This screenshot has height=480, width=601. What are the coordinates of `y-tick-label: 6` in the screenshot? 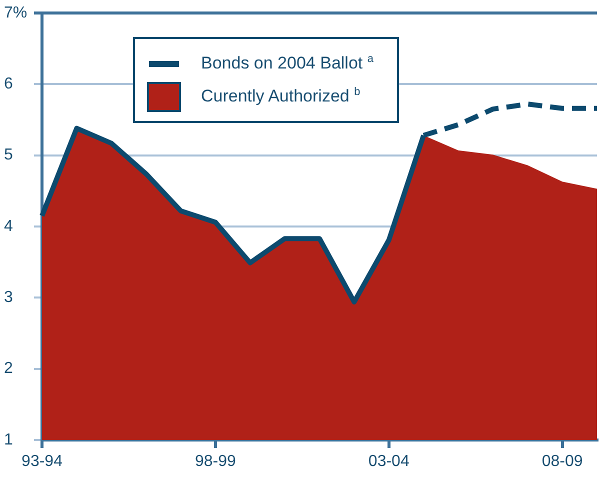 It's located at (8, 84).